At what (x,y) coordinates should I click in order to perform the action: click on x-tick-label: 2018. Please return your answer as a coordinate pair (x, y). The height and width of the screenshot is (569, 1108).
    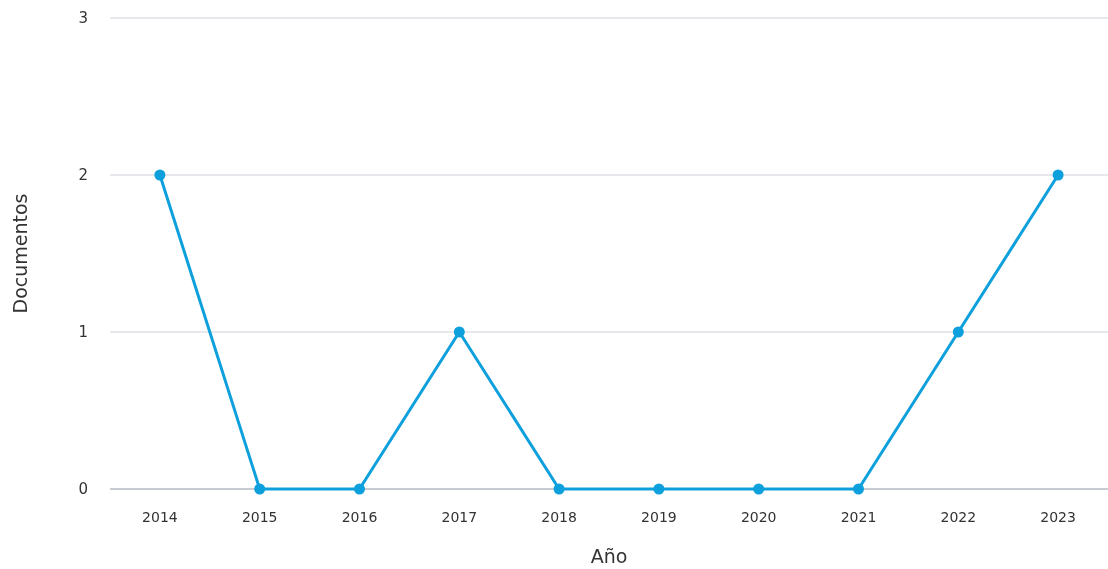
    Looking at the image, I should click on (559, 517).